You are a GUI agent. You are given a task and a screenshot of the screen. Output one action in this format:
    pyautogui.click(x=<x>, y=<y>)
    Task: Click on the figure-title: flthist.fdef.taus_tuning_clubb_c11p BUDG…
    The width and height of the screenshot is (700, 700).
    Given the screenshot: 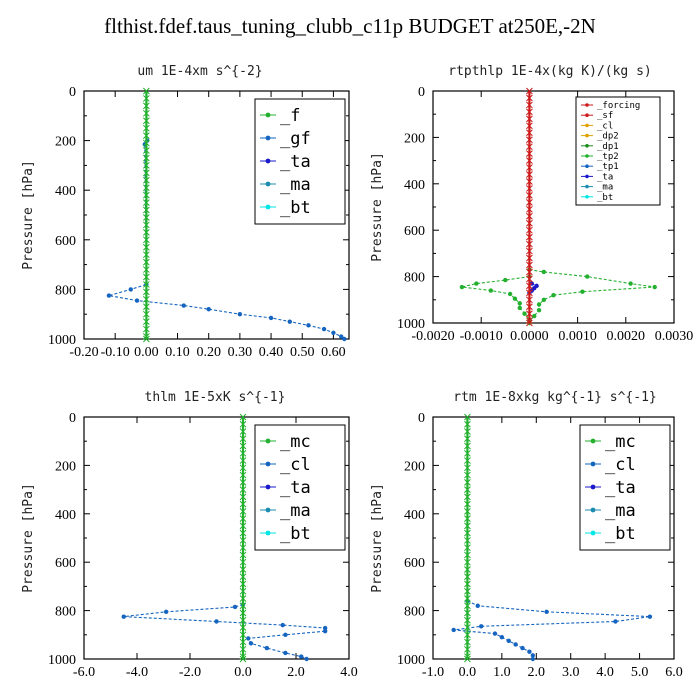 What is the action you would take?
    pyautogui.click(x=350, y=26)
    